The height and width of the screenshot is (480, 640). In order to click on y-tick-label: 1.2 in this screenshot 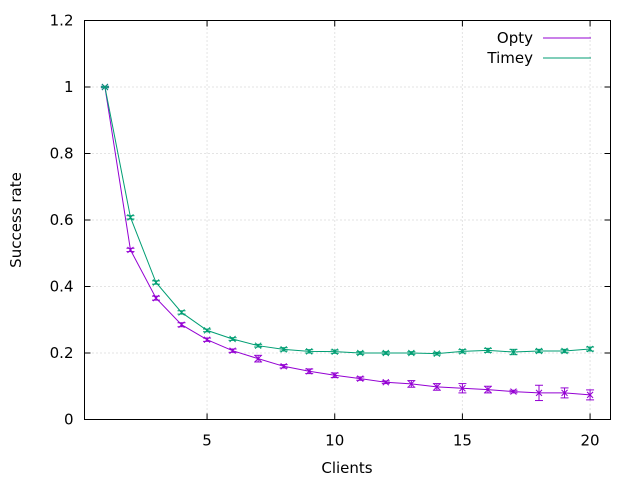, I will do `click(62, 21)`.